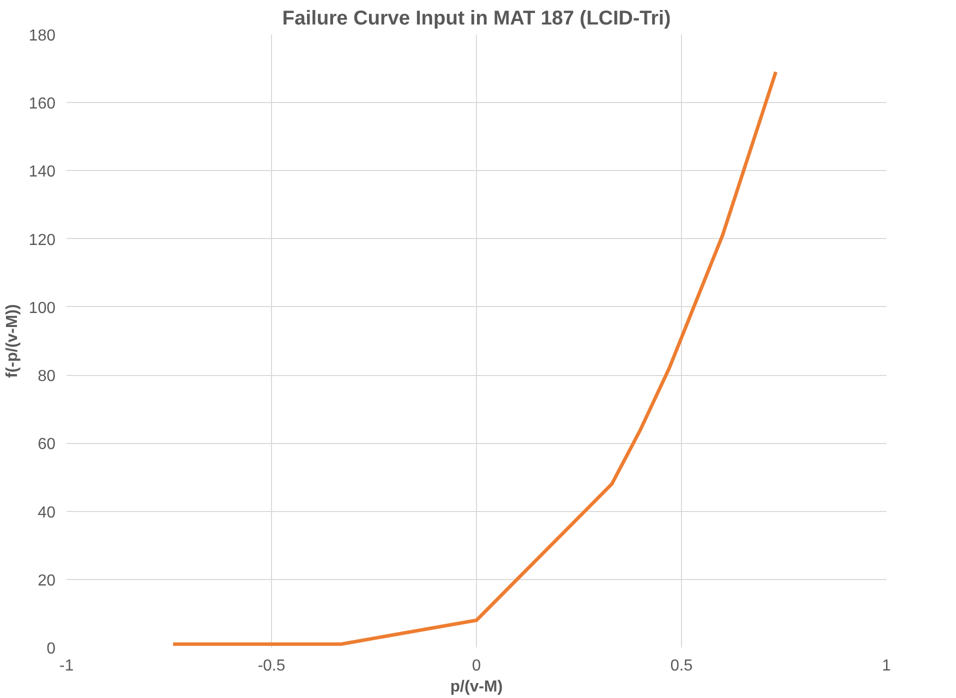  Describe the element at coordinates (887, 666) in the screenshot. I see `x-tick-label: 1` at that location.